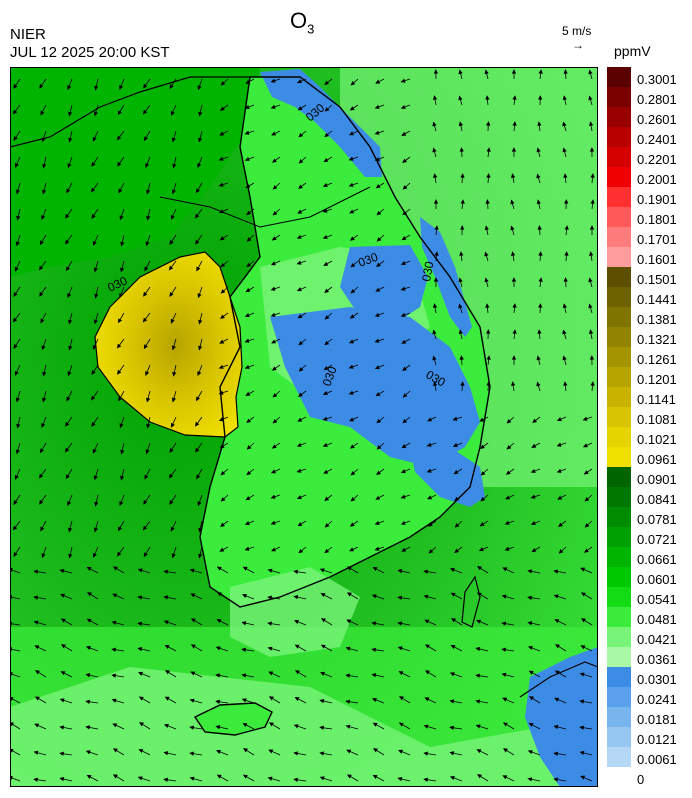 This screenshot has width=692, height=798. I want to click on yellow-ozone-plume, so click(168, 344).